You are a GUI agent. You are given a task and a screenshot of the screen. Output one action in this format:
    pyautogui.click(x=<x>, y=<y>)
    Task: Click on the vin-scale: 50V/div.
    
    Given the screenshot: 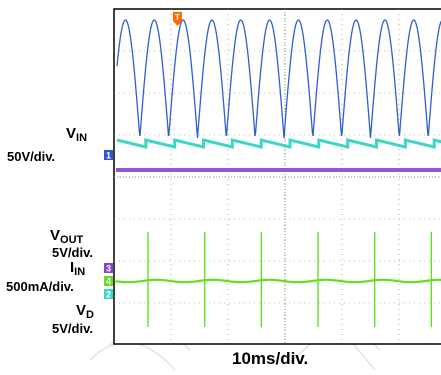 What is the action you would take?
    pyautogui.click(x=31, y=156)
    